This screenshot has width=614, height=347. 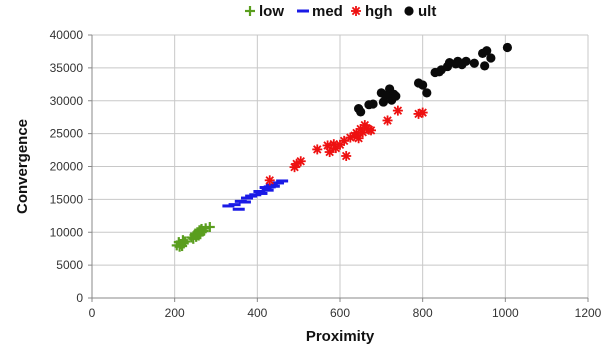 What do you see at coordinates (271, 11) in the screenshot?
I see `legend-label-low: low` at bounding box center [271, 11].